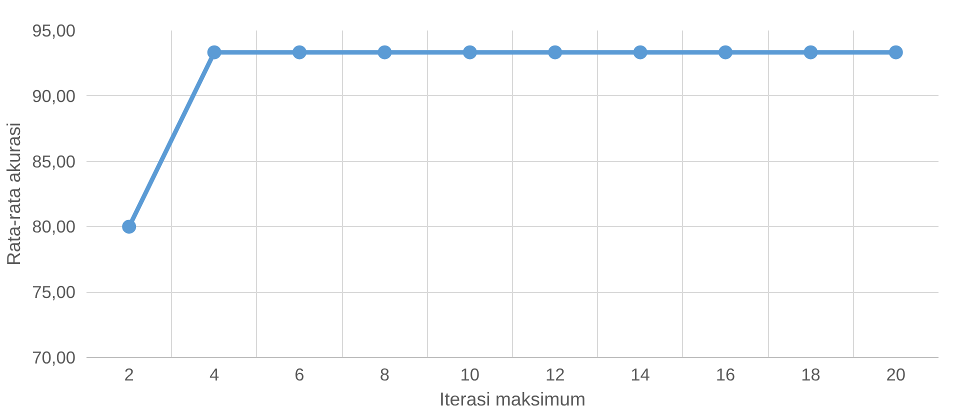  I want to click on x-tick-label: 4, so click(214, 374).